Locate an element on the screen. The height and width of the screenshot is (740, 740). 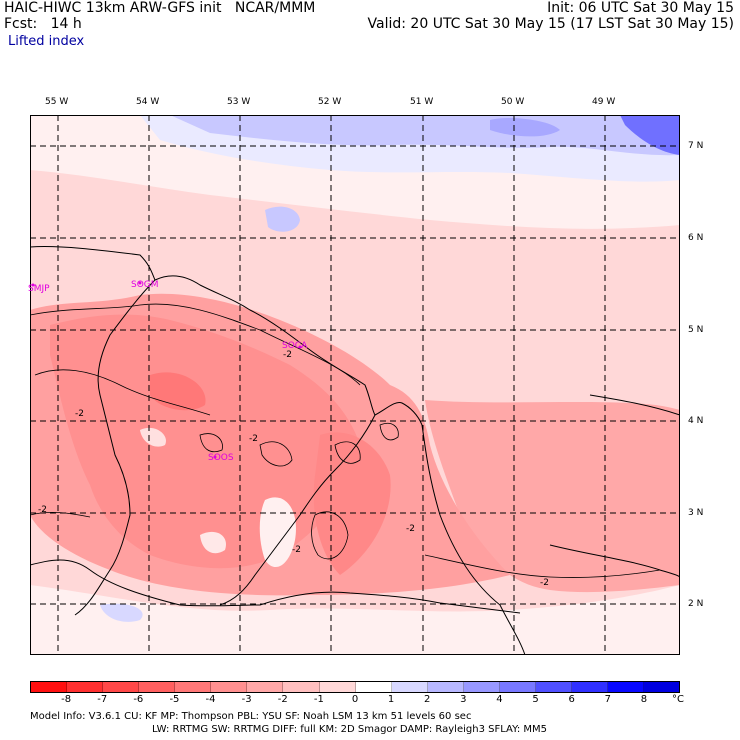
colorbar-tick-label: -6 is located at coordinates (138, 699).